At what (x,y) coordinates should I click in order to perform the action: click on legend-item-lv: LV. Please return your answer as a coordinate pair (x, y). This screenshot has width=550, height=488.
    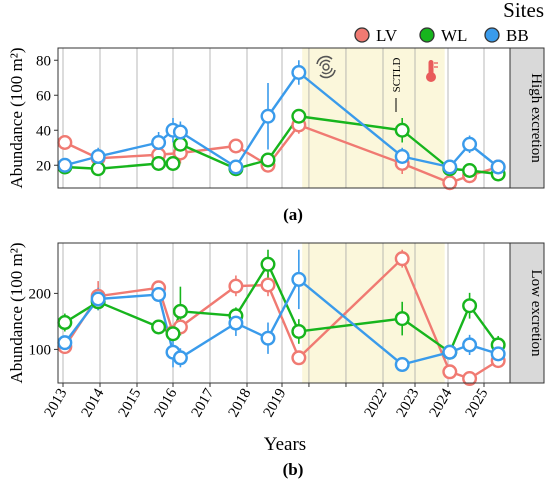
    Looking at the image, I should click on (376, 35).